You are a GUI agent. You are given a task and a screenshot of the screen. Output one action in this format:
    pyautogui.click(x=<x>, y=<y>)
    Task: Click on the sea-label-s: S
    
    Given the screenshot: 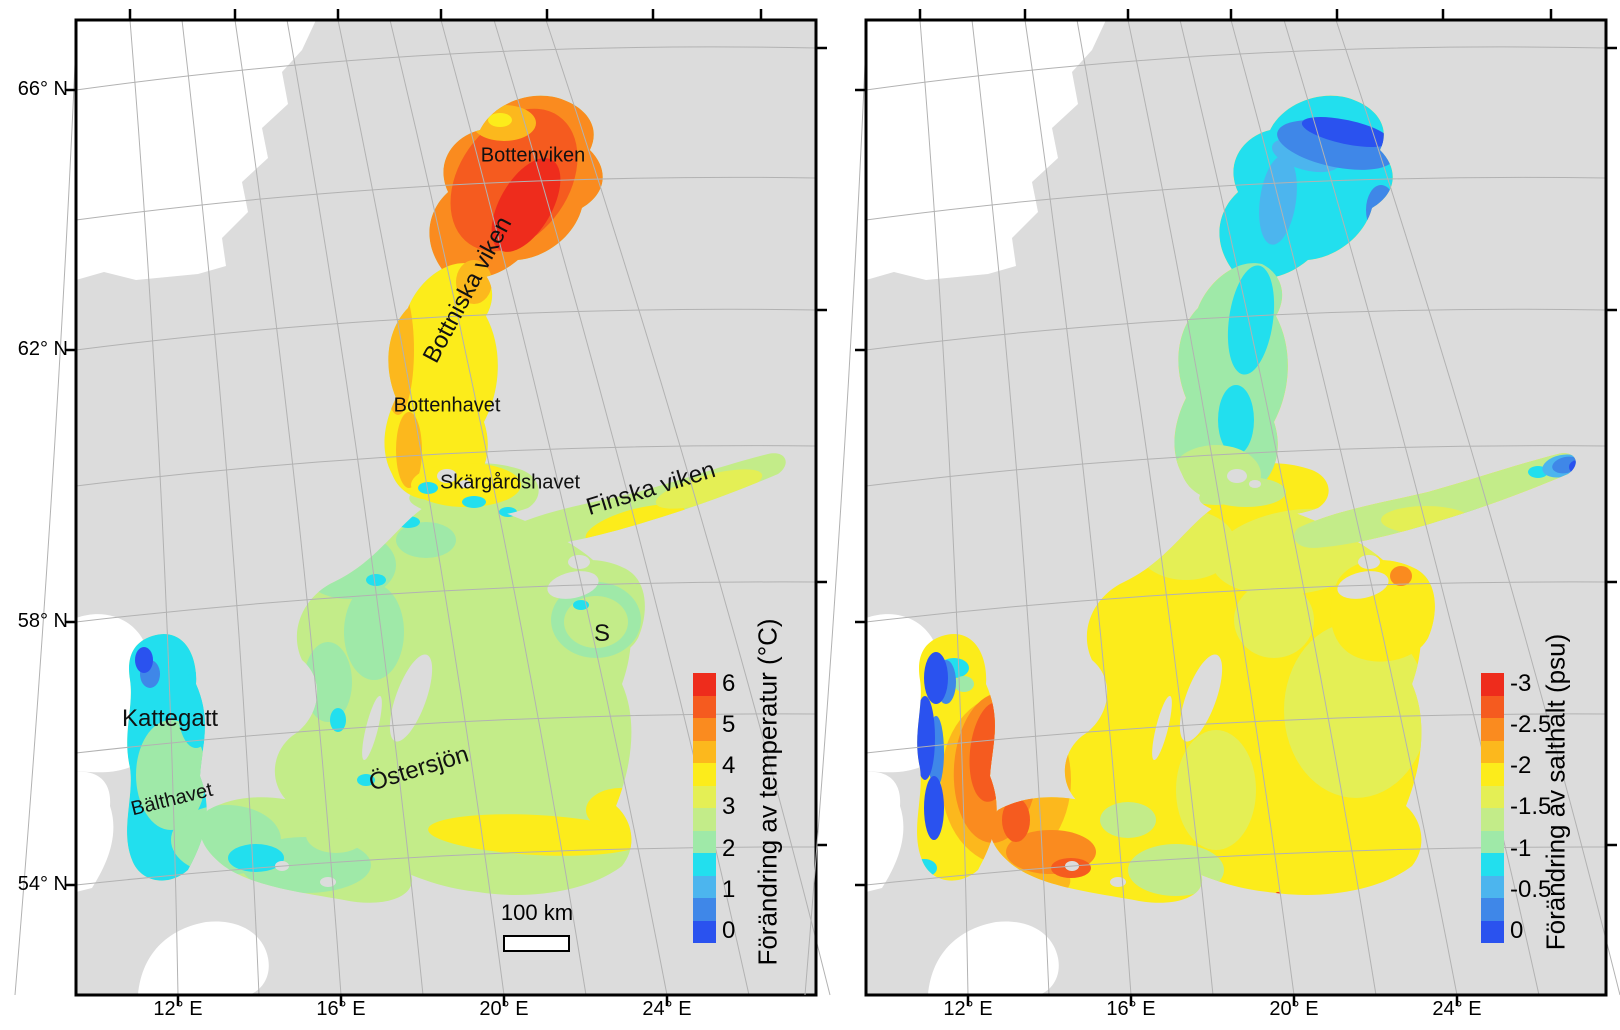 What is the action you would take?
    pyautogui.click(x=602, y=633)
    